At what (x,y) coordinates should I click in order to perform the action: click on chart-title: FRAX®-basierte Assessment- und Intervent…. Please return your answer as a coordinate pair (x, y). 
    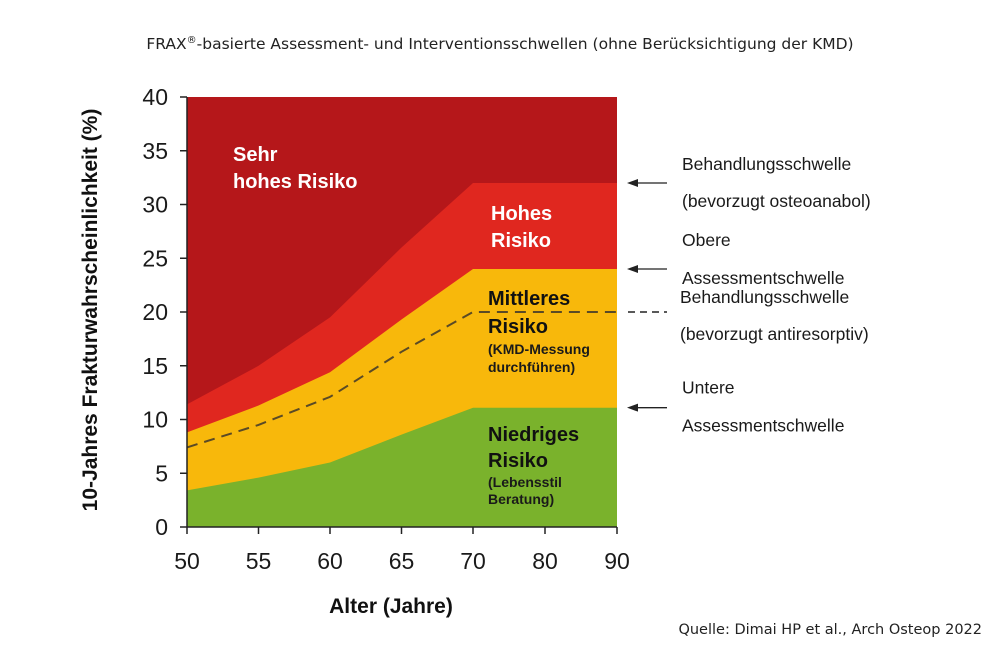
    Looking at the image, I should click on (499, 44).